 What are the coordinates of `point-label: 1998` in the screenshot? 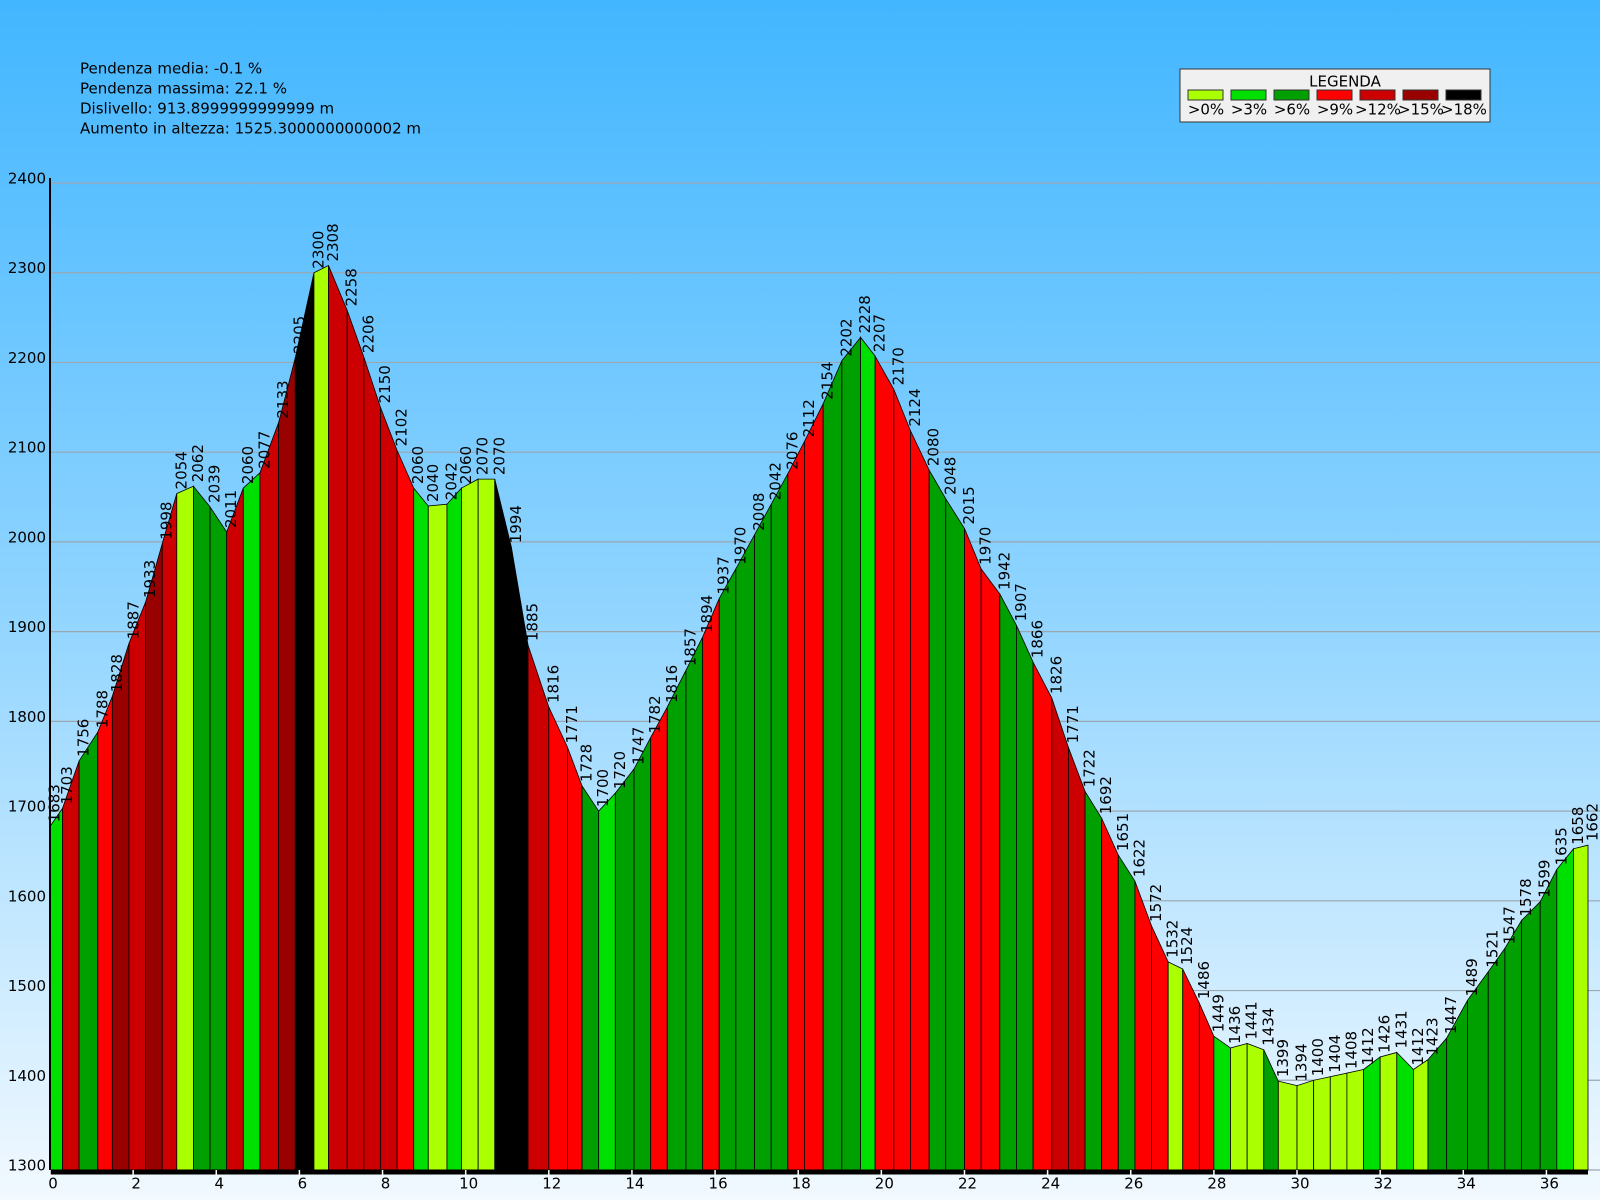 It's located at (167, 521).